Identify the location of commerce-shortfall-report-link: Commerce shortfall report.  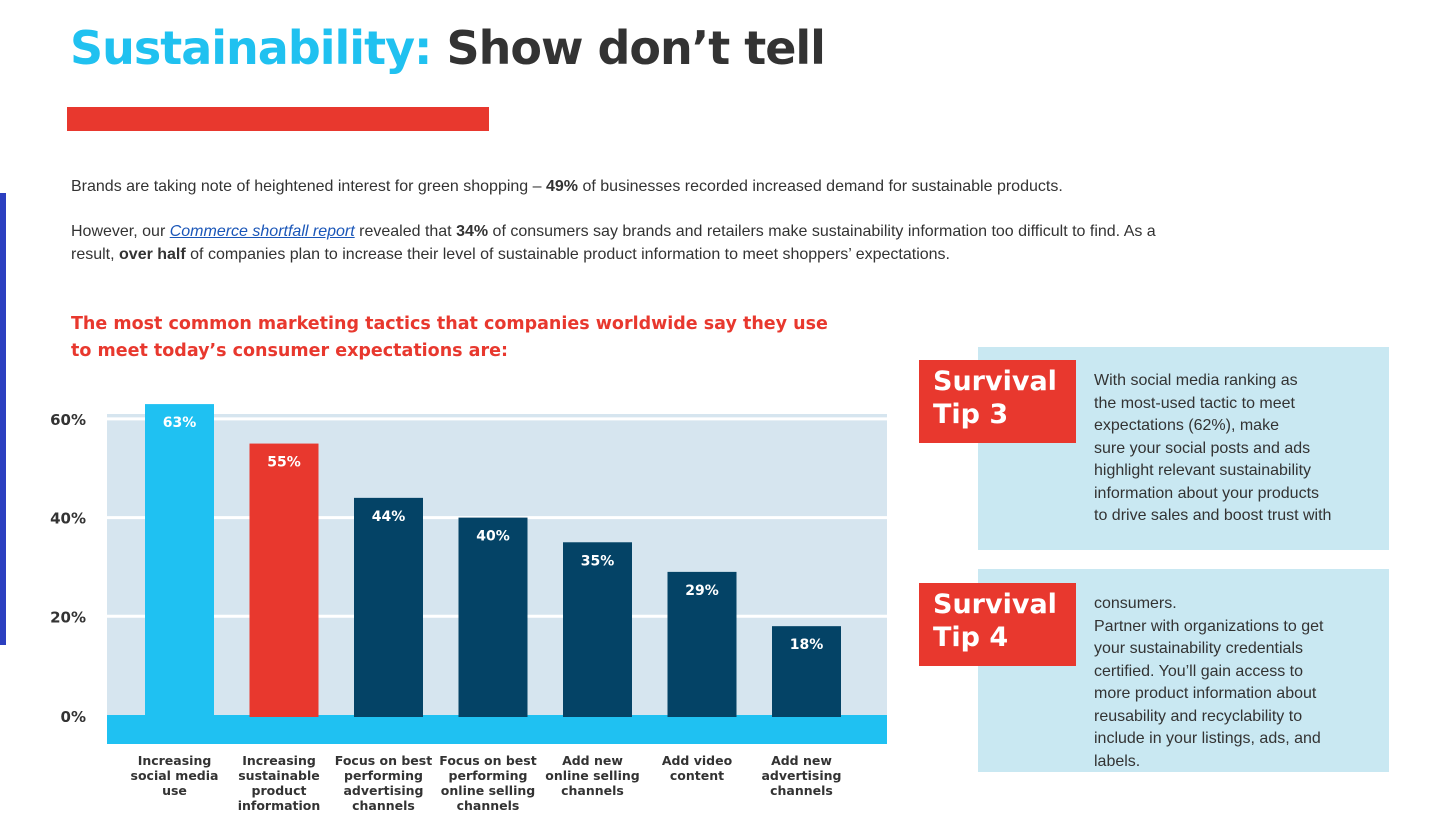
(262, 231).